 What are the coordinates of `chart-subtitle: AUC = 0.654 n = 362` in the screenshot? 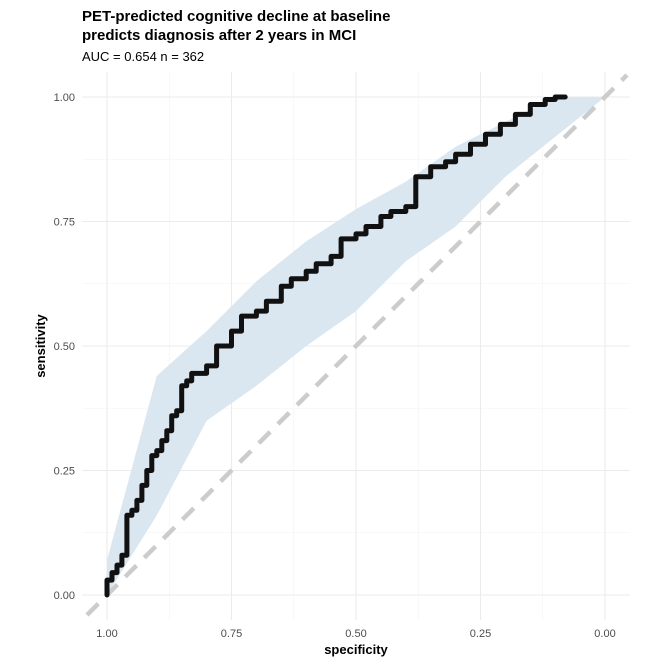 It's located at (143, 56).